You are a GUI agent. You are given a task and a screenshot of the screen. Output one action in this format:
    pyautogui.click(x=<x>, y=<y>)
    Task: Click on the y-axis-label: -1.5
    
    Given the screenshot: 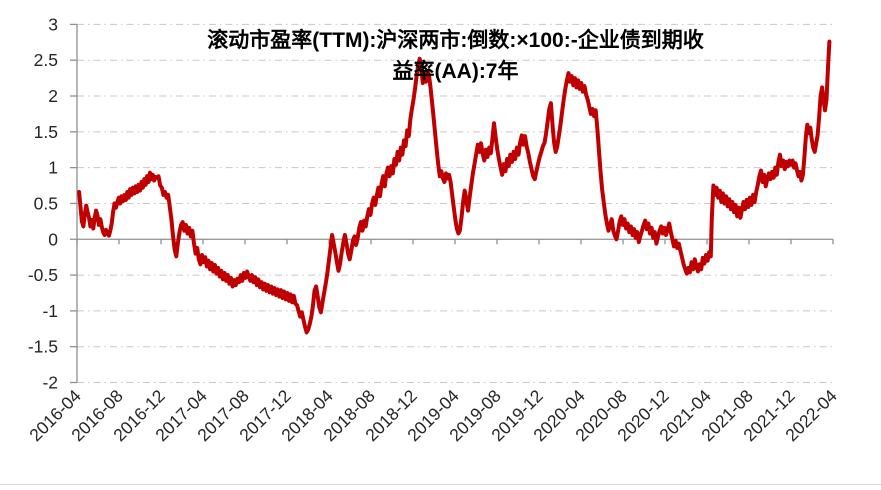 What is the action you would take?
    pyautogui.click(x=43, y=347)
    